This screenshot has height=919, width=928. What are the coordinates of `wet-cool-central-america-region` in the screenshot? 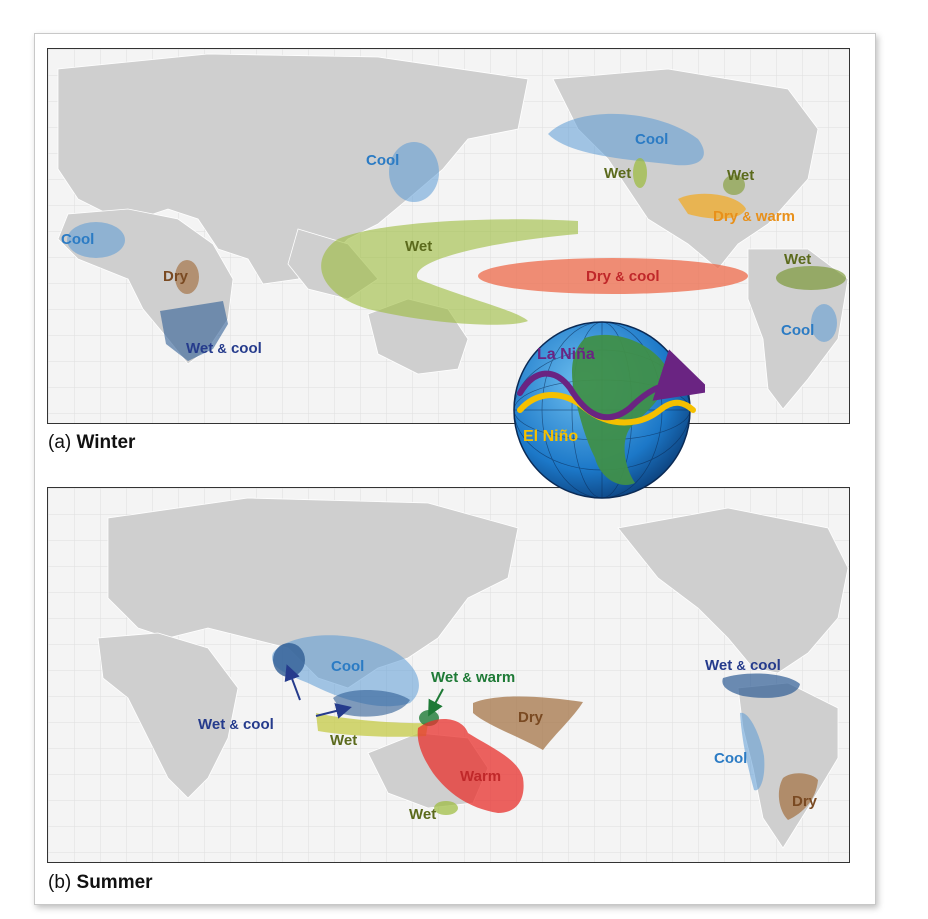 It's located at (761, 685).